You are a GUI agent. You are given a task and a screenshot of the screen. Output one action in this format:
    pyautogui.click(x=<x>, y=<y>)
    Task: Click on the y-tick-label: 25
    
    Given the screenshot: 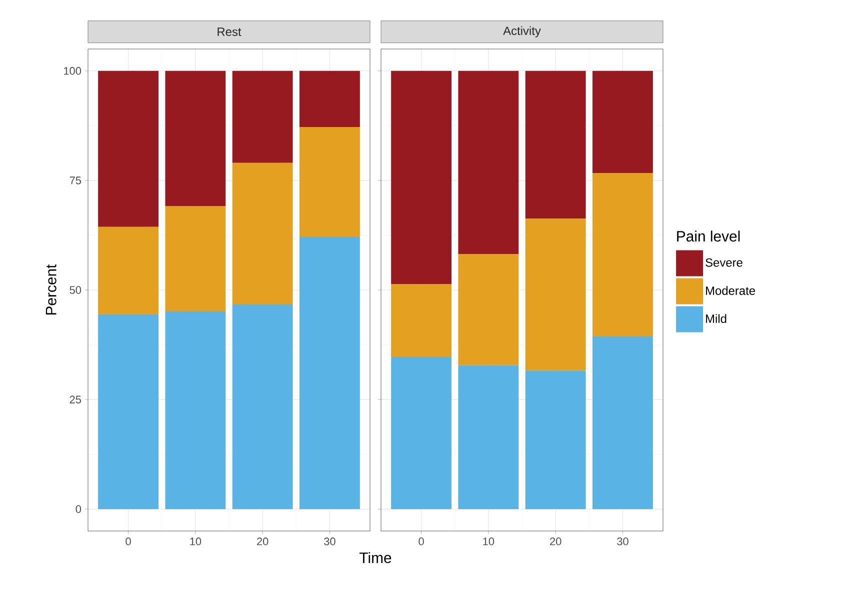 What is the action you would take?
    pyautogui.click(x=76, y=400)
    